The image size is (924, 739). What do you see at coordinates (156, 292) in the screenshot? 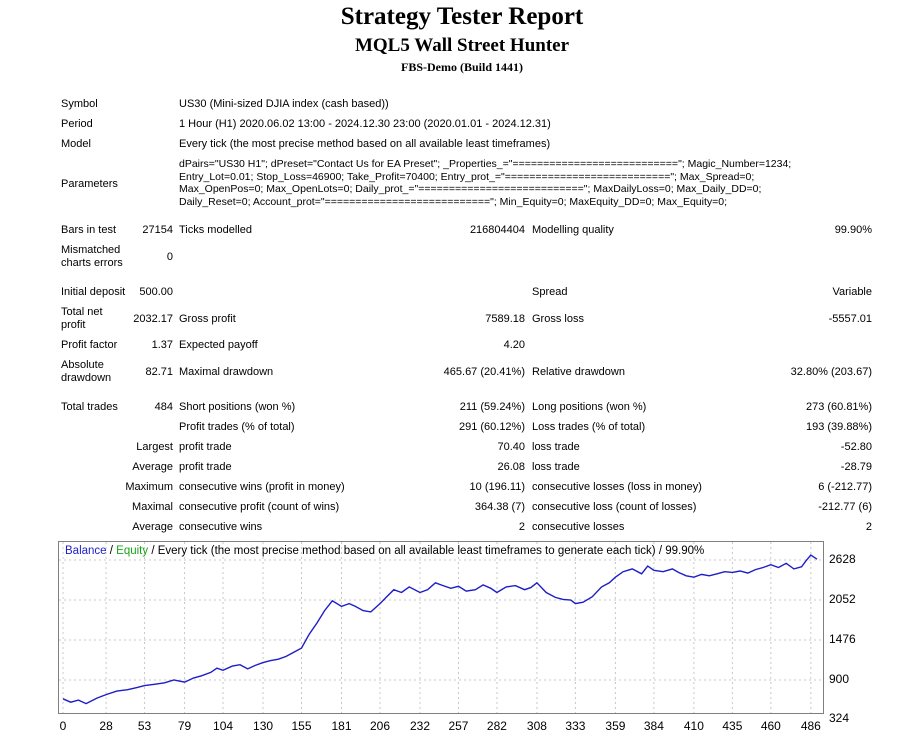
I see `deposit-value: 500.00` at bounding box center [156, 292].